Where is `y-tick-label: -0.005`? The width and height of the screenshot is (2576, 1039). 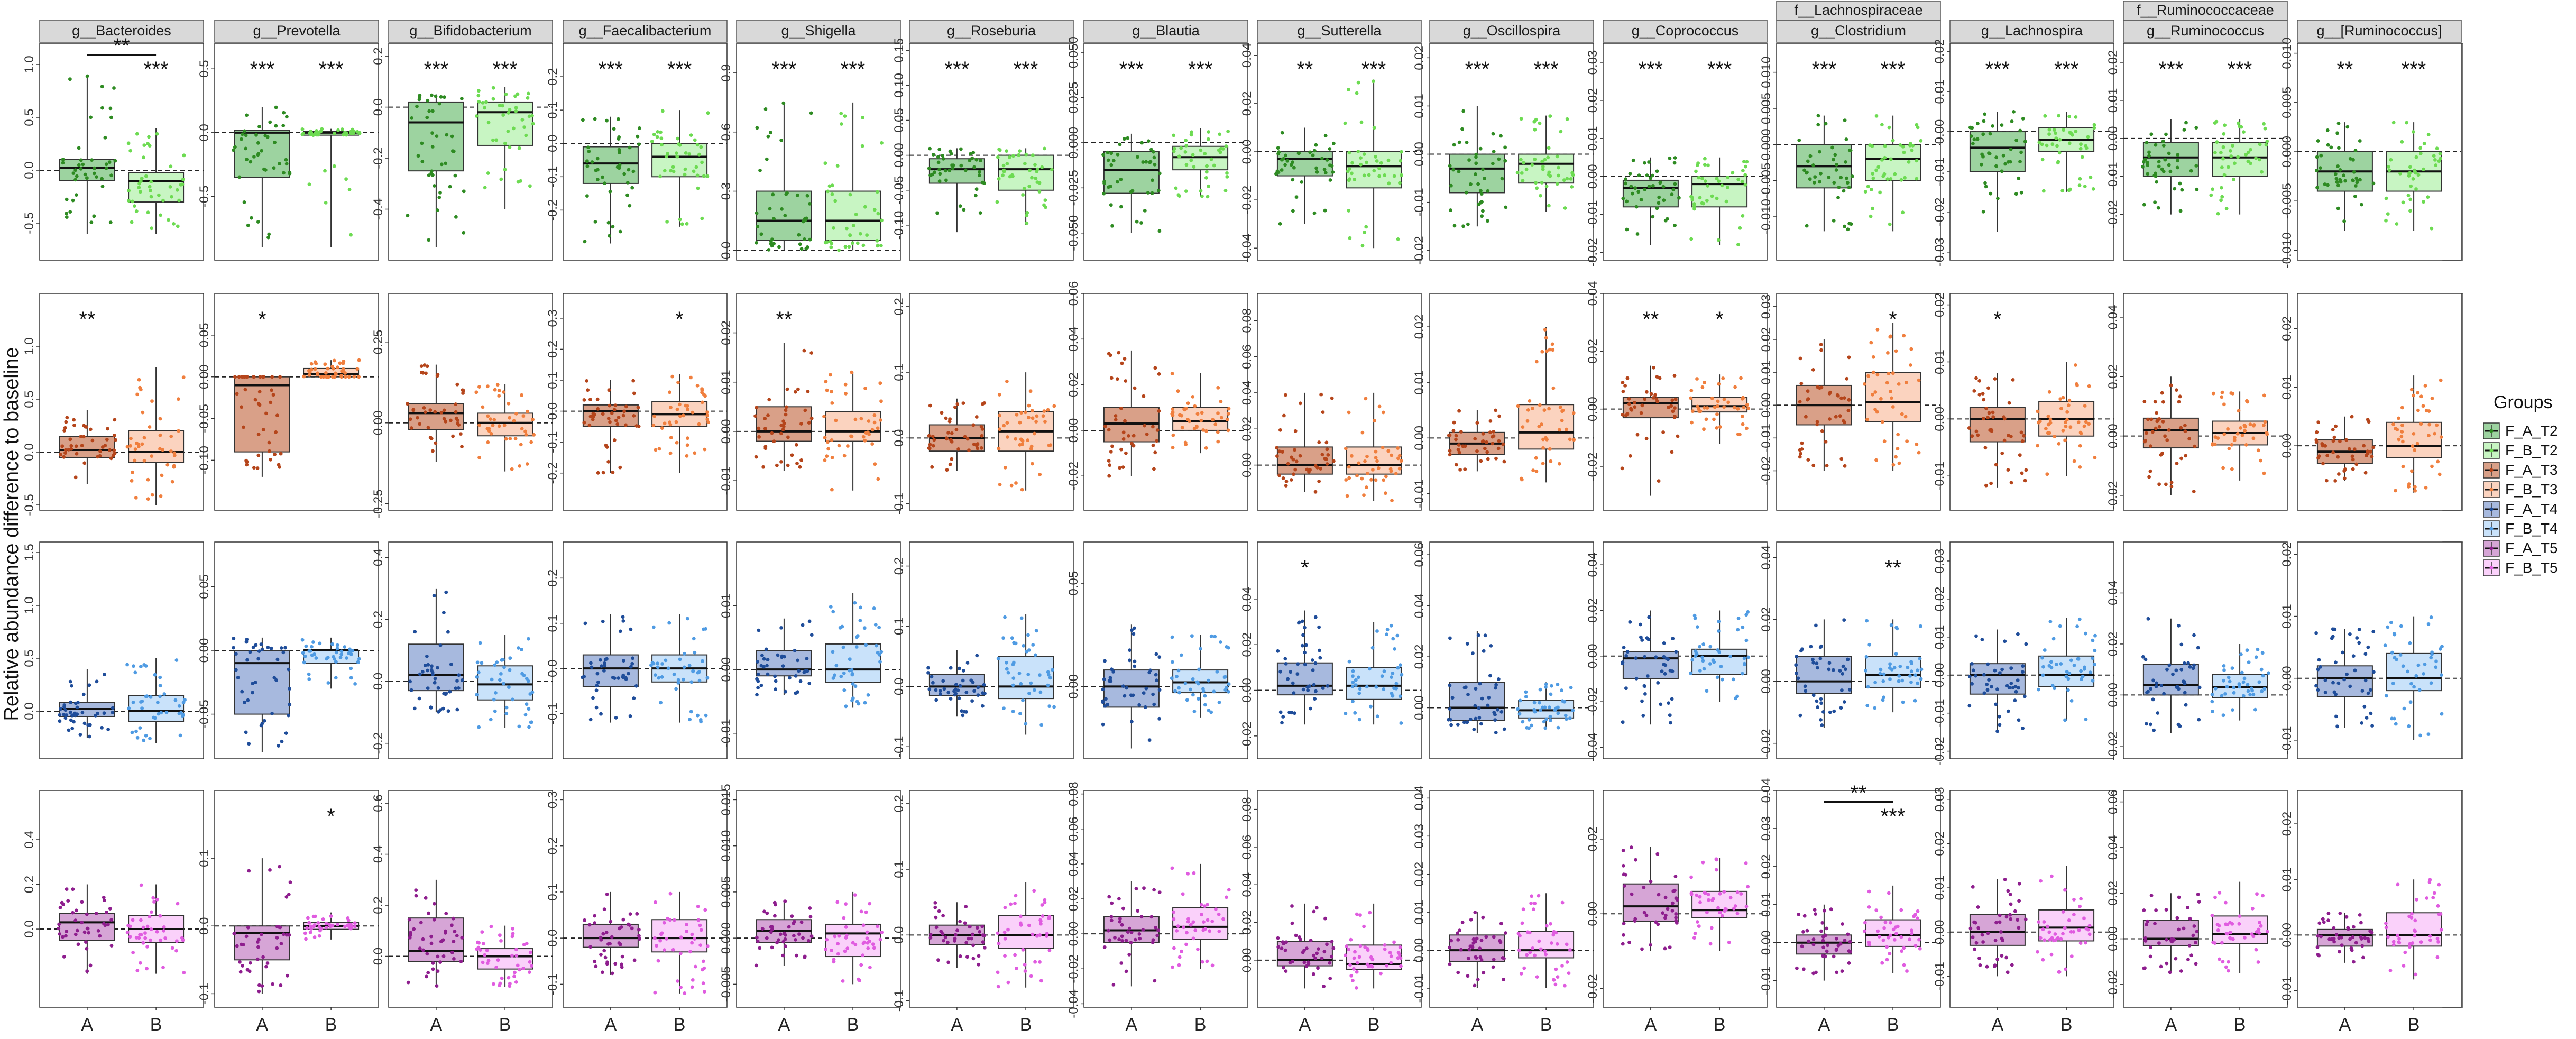
y-tick-label: -0.005 is located at coordinates (2287, 201).